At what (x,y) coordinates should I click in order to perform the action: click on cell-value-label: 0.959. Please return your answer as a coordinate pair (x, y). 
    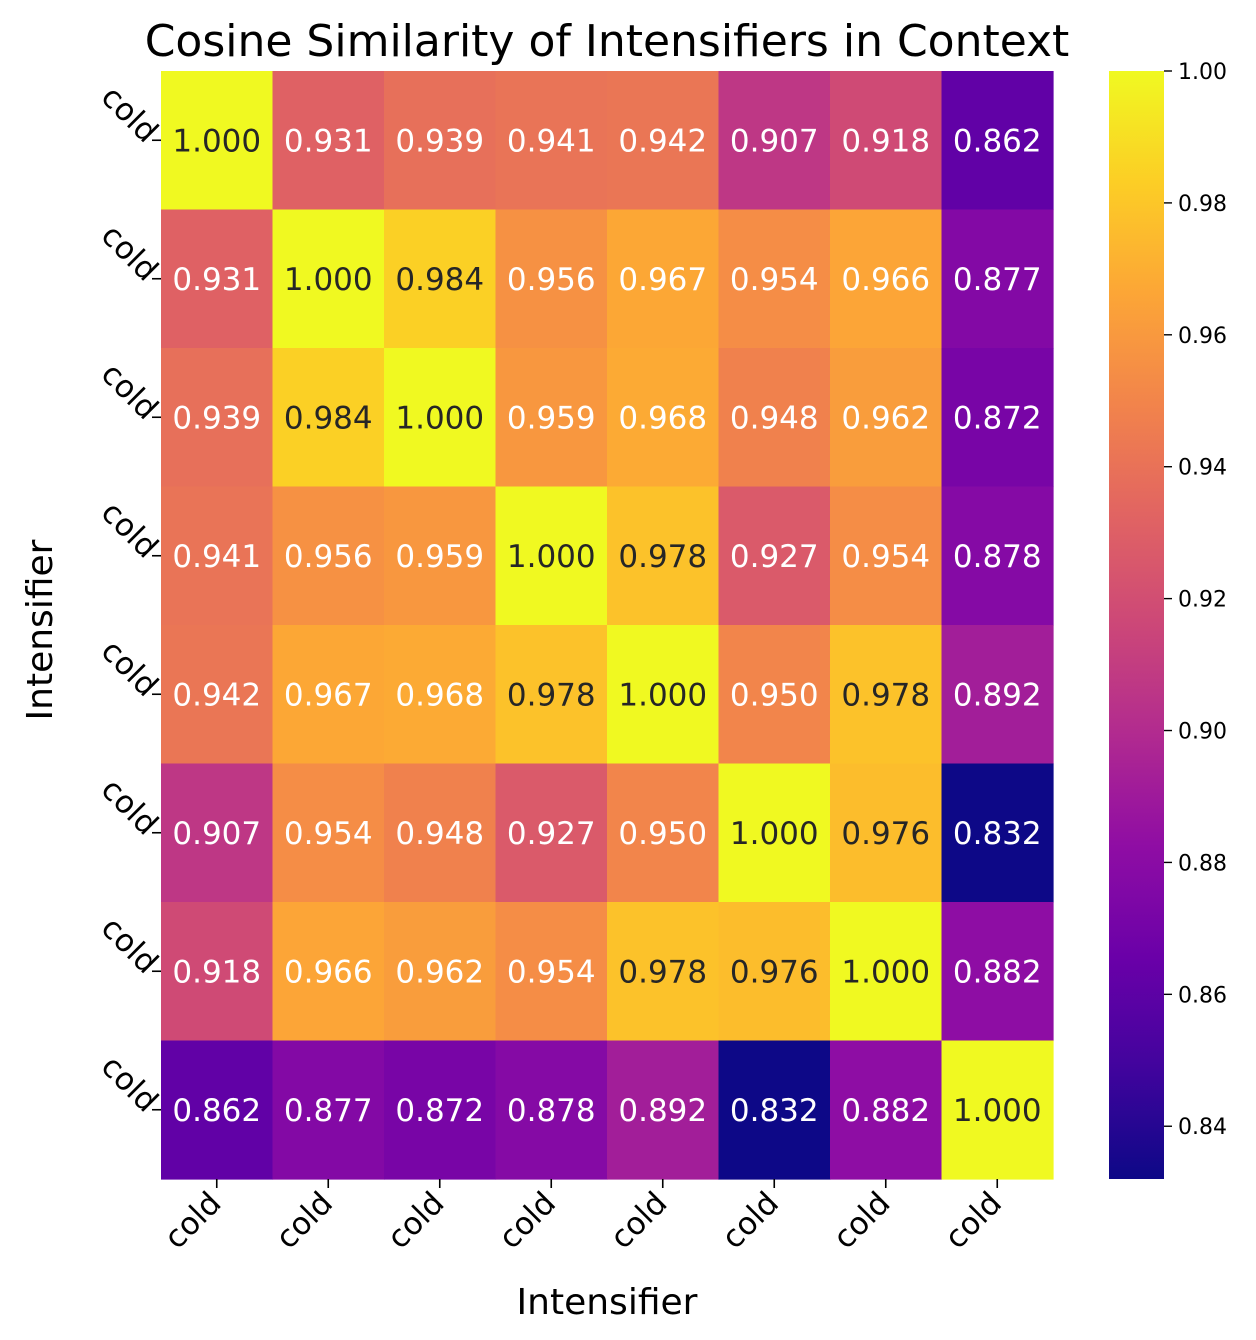
    Looking at the image, I should click on (551, 418).